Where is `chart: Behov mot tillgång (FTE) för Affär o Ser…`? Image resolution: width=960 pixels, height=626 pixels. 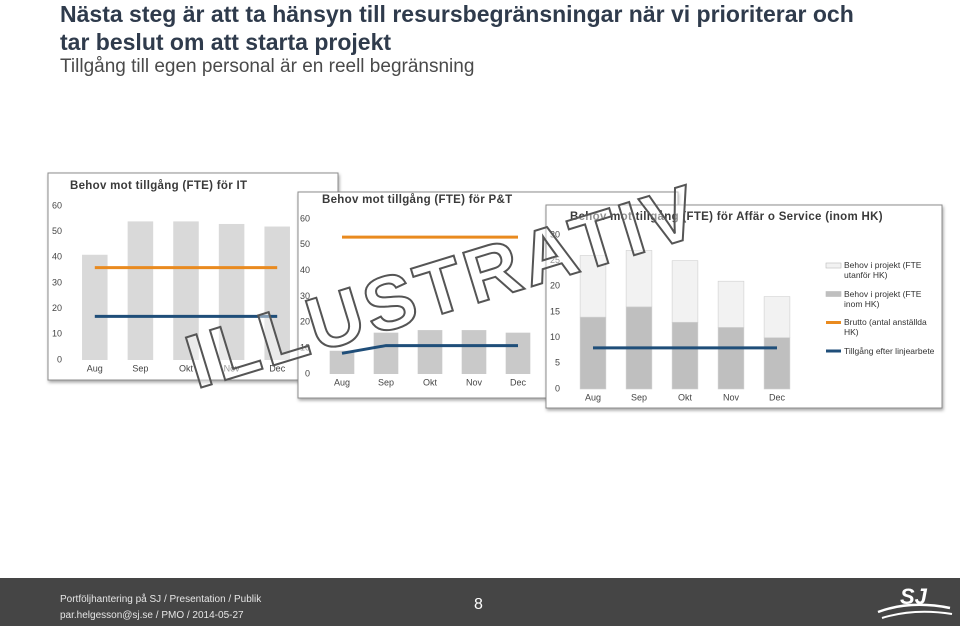 chart: Behov mot tillgång (FTE) för Affär o Ser… is located at coordinates (744, 306).